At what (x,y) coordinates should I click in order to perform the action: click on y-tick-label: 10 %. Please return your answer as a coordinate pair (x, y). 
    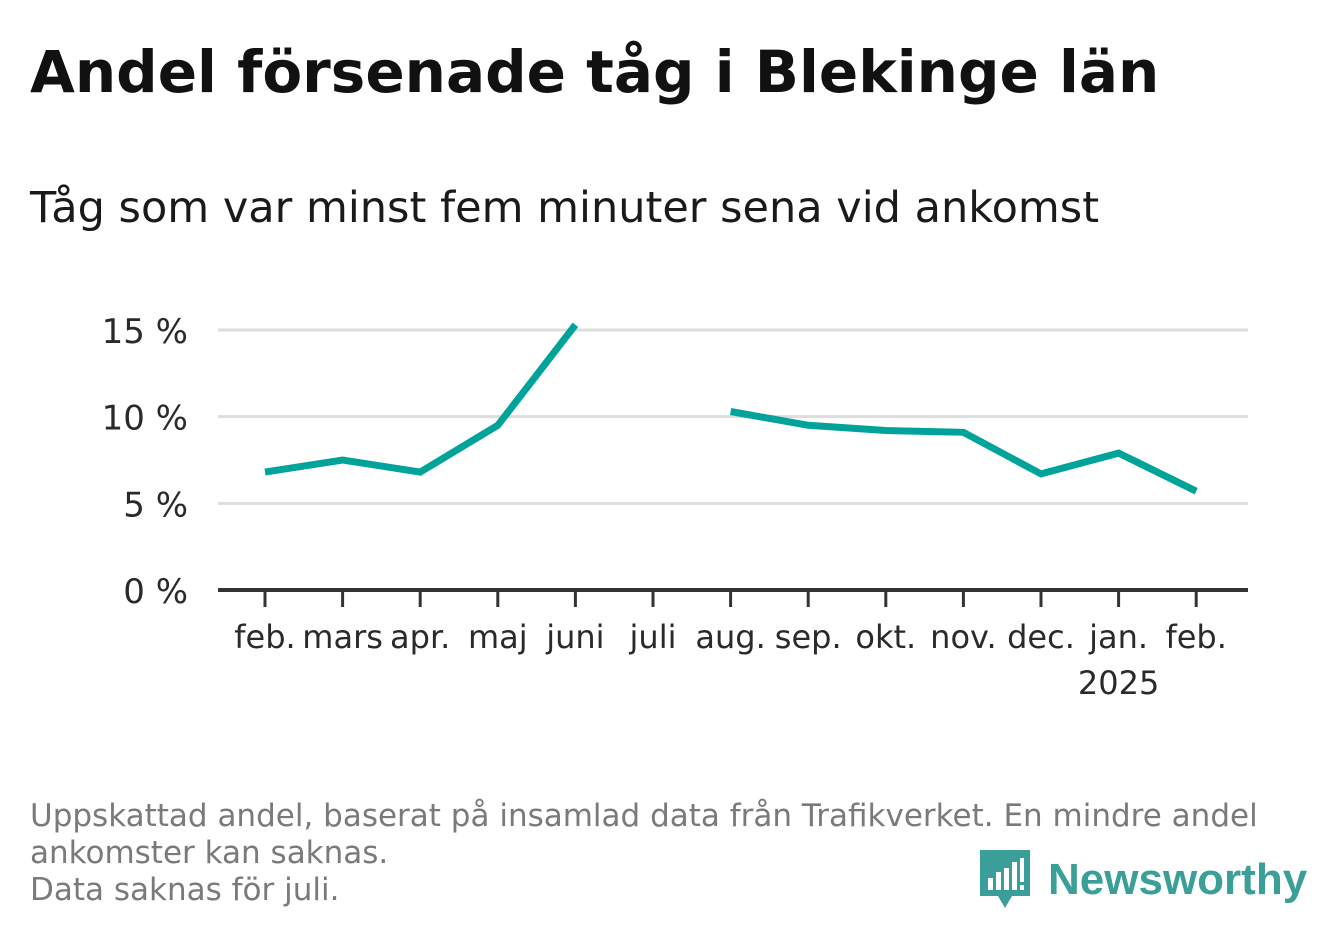
    Looking at the image, I should click on (145, 419).